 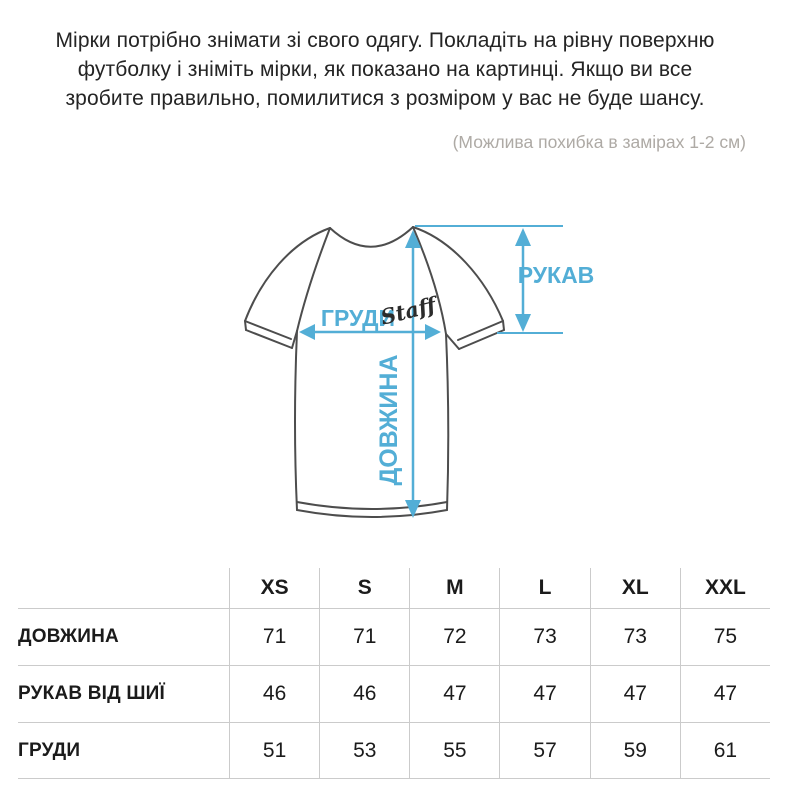 I want to click on row-label-length: ДОВЖИНА, so click(x=123, y=636).